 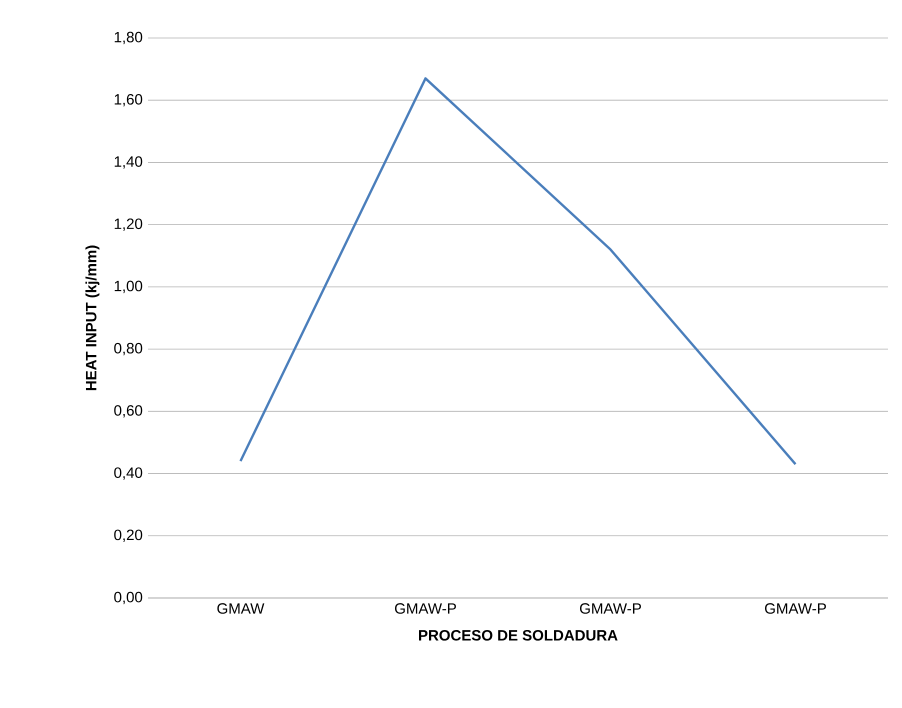 What do you see at coordinates (128, 473) in the screenshot?
I see `y-tick-label: 0,40` at bounding box center [128, 473].